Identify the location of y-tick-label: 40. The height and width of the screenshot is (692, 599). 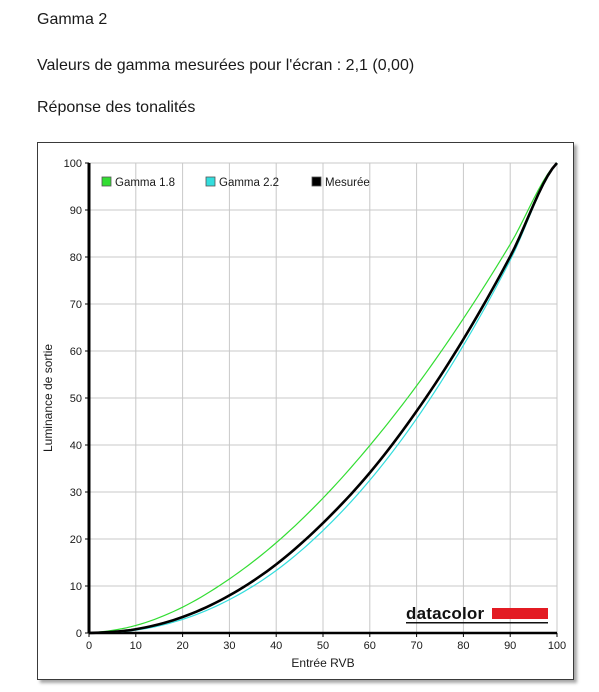
(76, 446).